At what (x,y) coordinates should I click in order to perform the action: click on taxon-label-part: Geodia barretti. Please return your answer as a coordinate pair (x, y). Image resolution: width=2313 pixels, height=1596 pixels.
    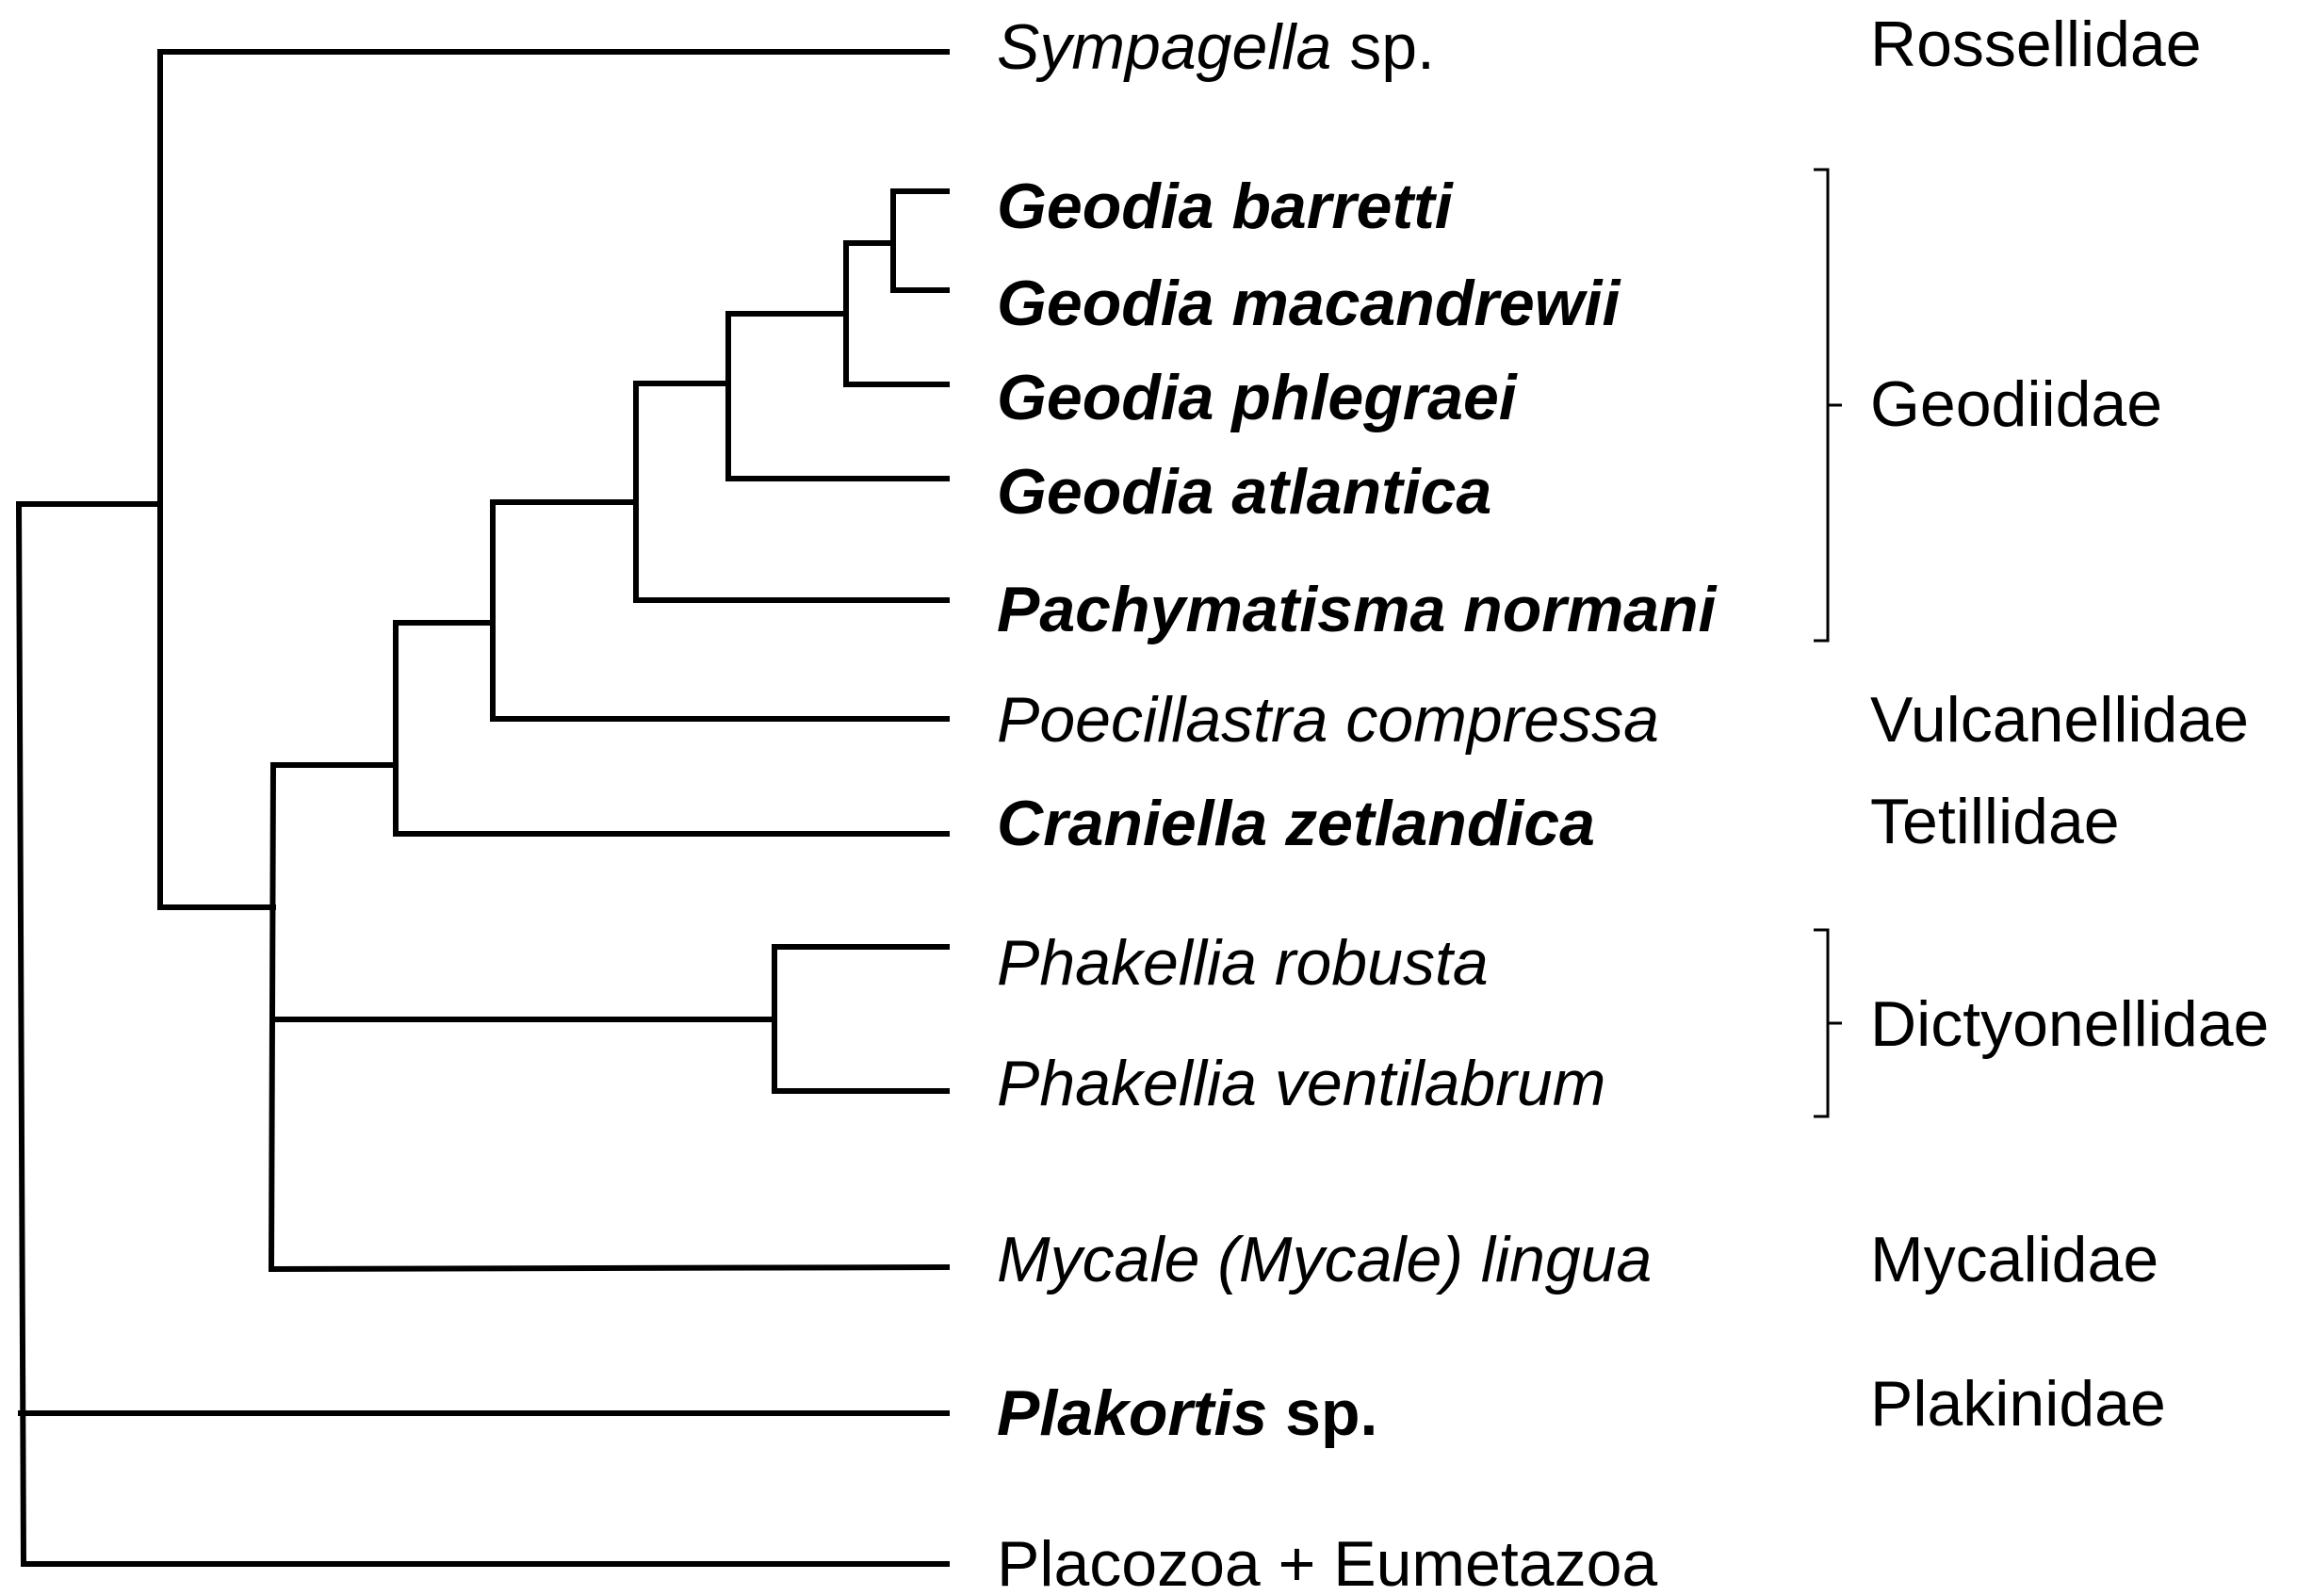
    Looking at the image, I should click on (1226, 206).